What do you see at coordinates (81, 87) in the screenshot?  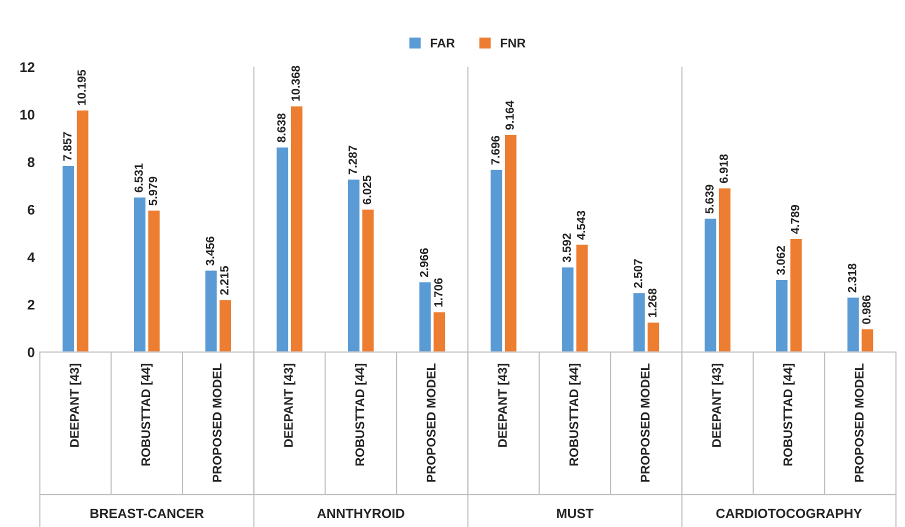 I see `data-label: 10.195` at bounding box center [81, 87].